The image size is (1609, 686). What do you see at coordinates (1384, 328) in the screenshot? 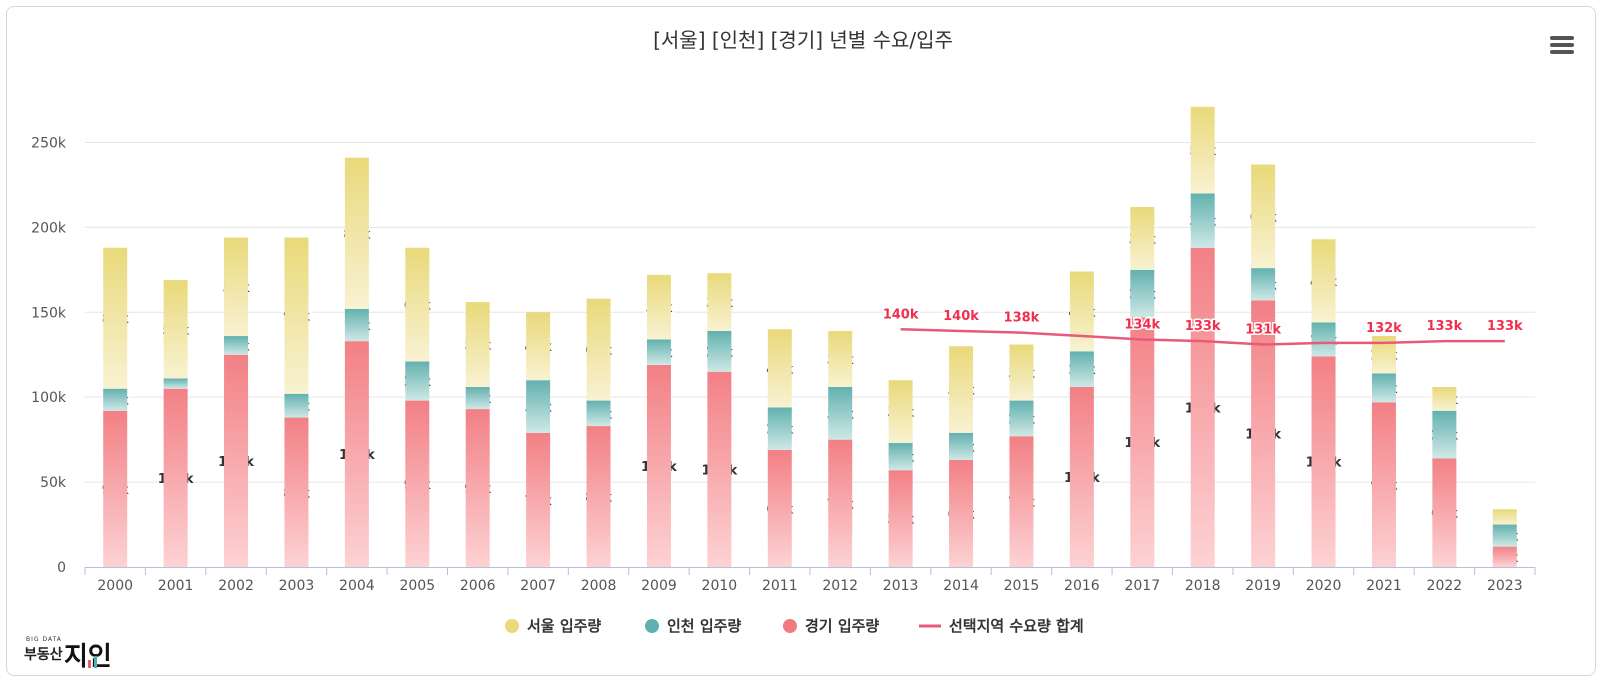
I see `line-data-label: 132k` at bounding box center [1384, 328].